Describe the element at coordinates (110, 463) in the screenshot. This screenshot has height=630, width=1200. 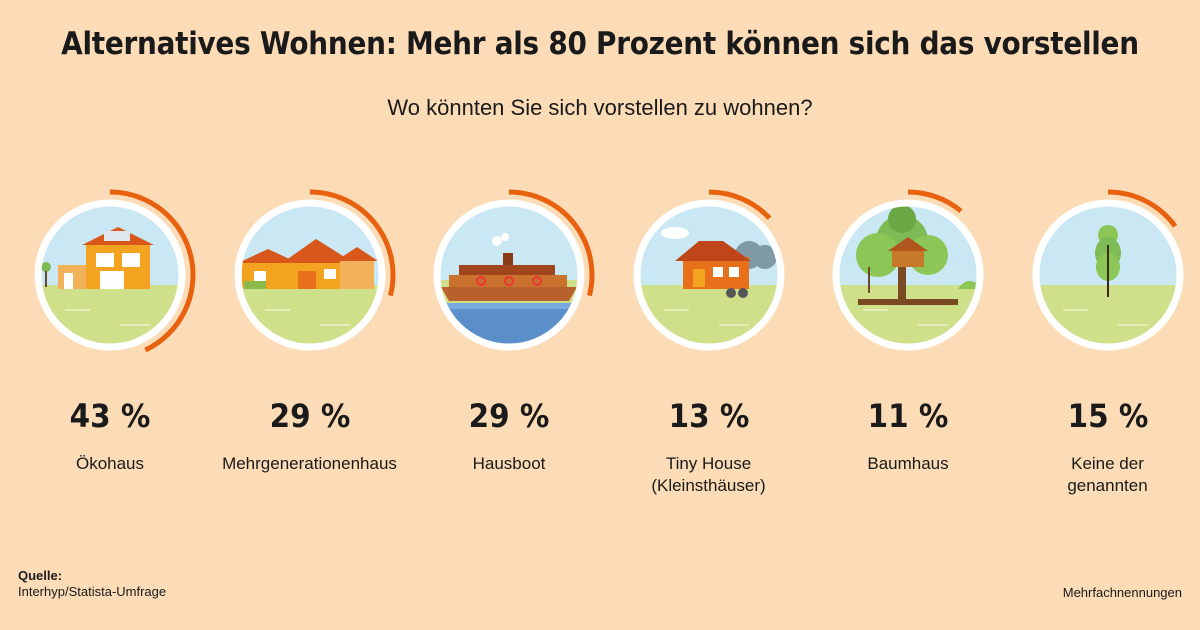
I see `category-label: Ökohaus` at that location.